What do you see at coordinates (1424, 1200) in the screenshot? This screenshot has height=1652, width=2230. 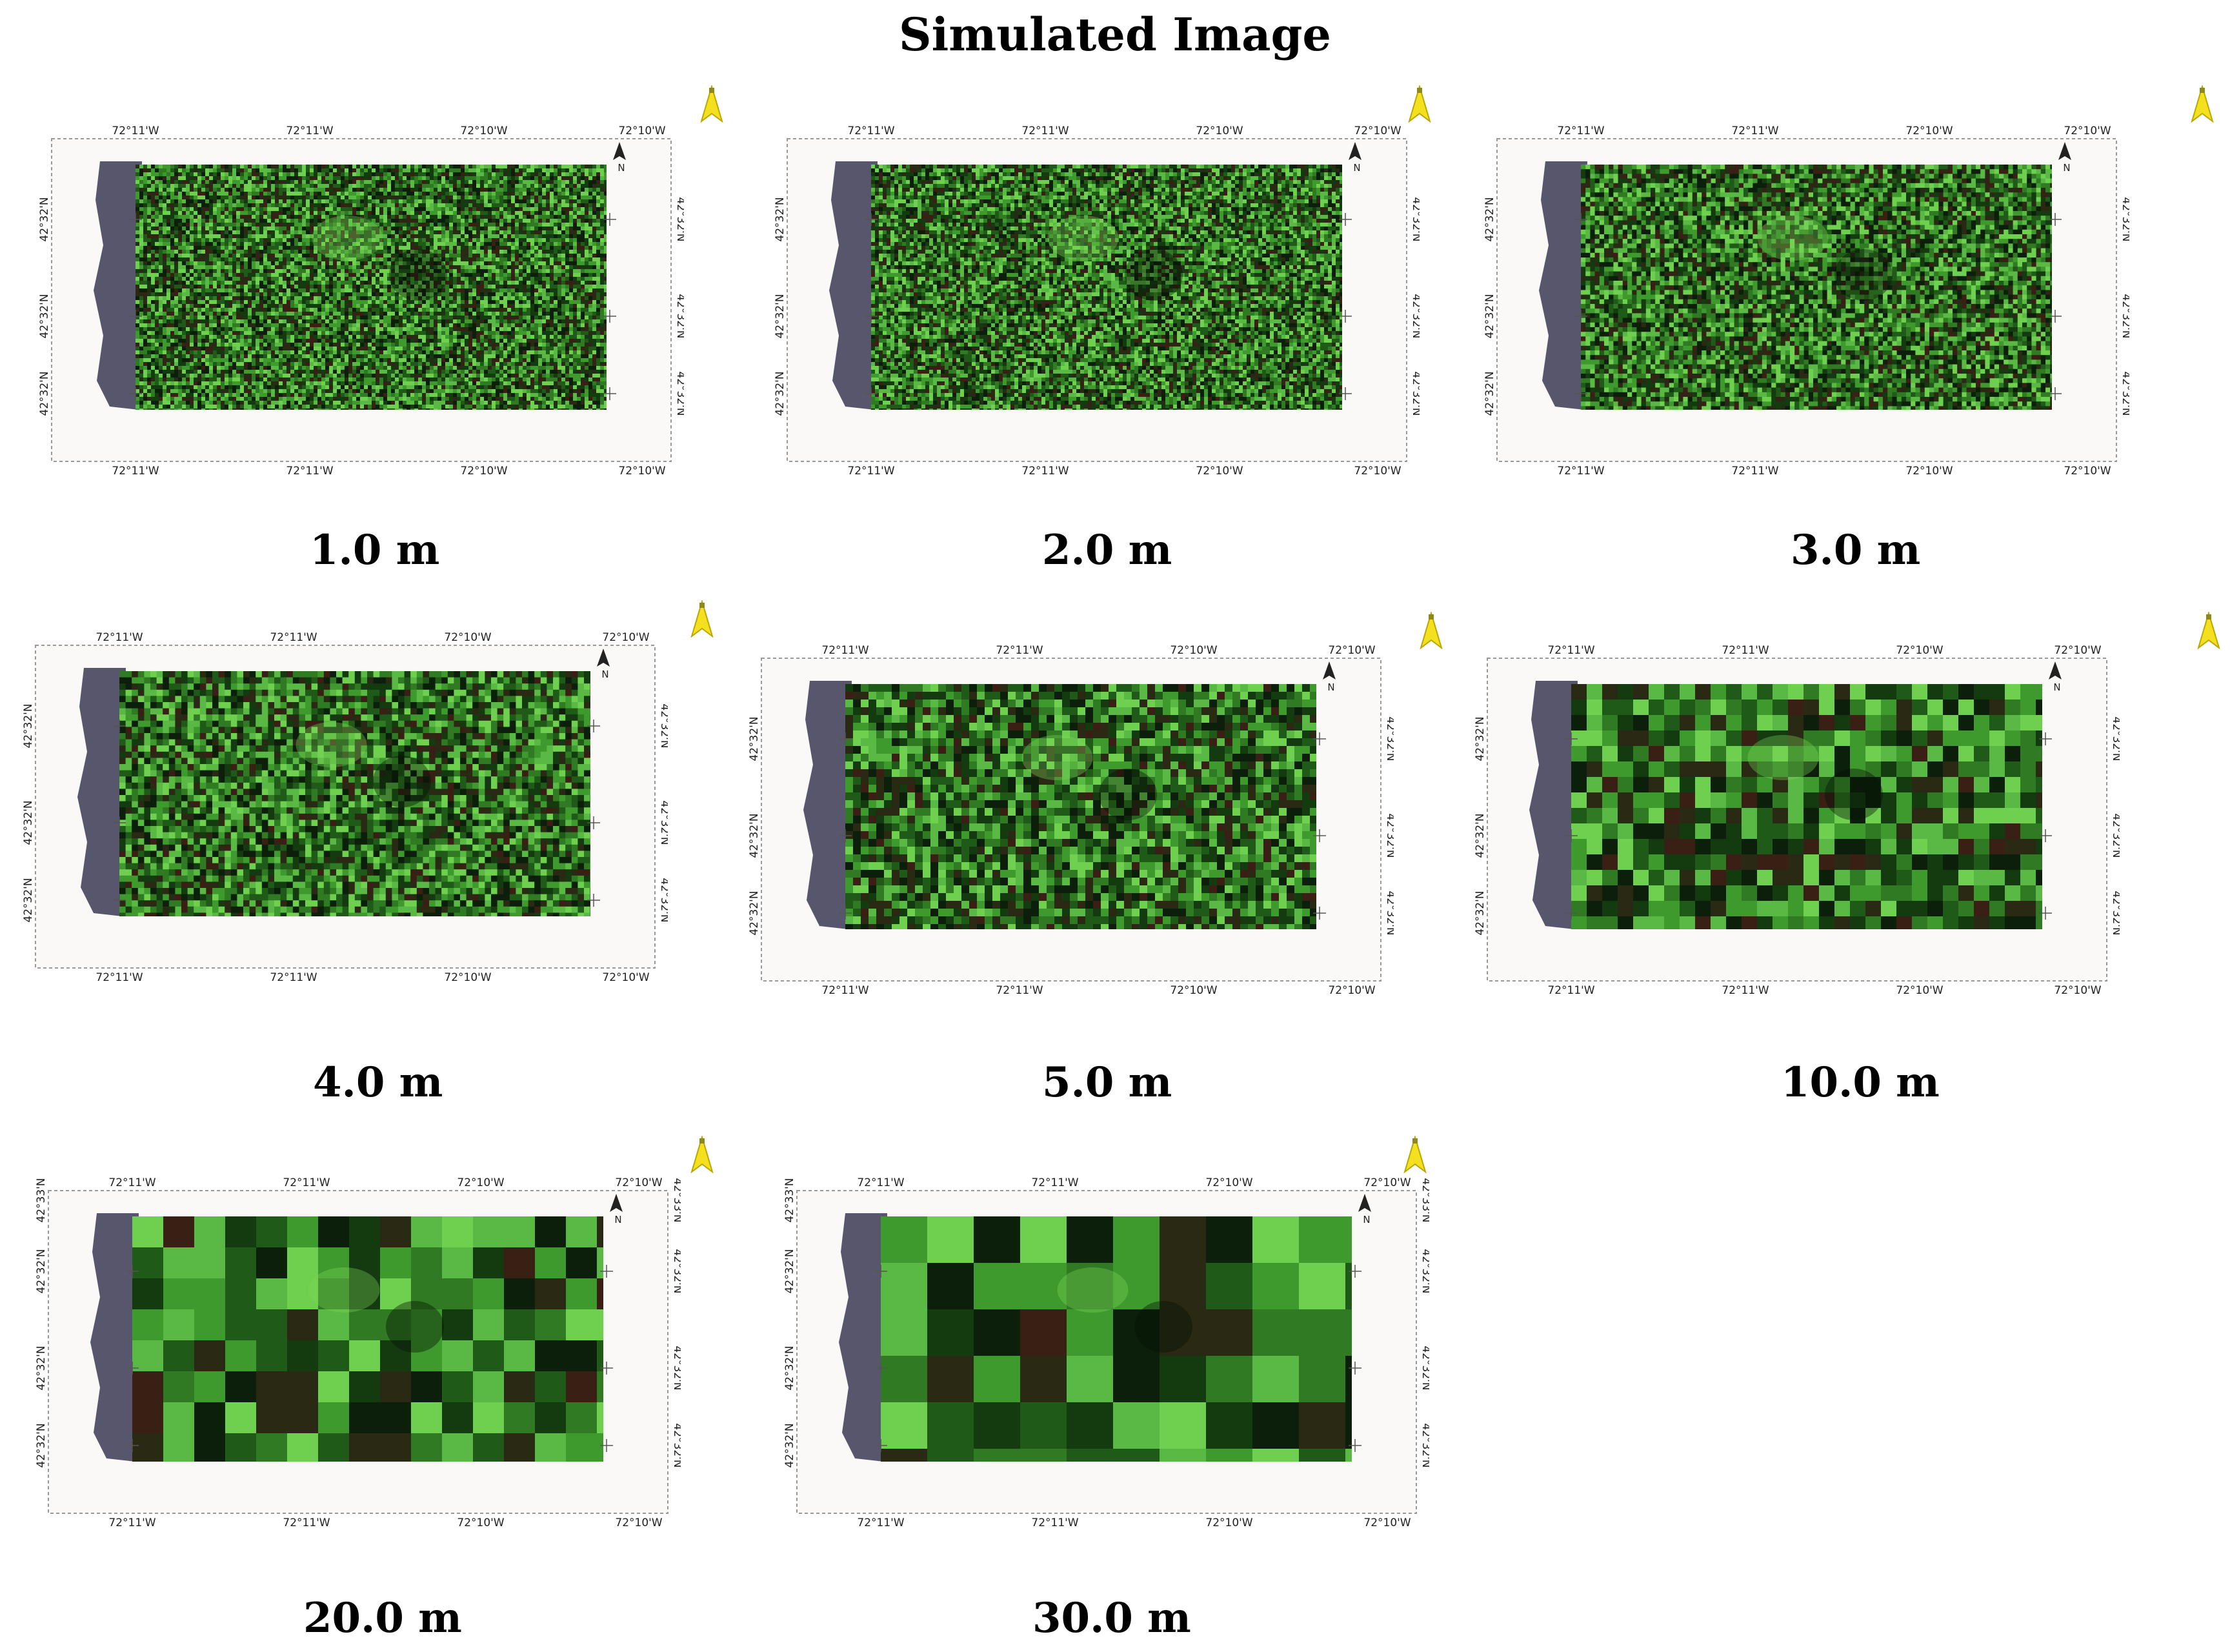 I see `latitude-label-right: 42°33'N` at bounding box center [1424, 1200].